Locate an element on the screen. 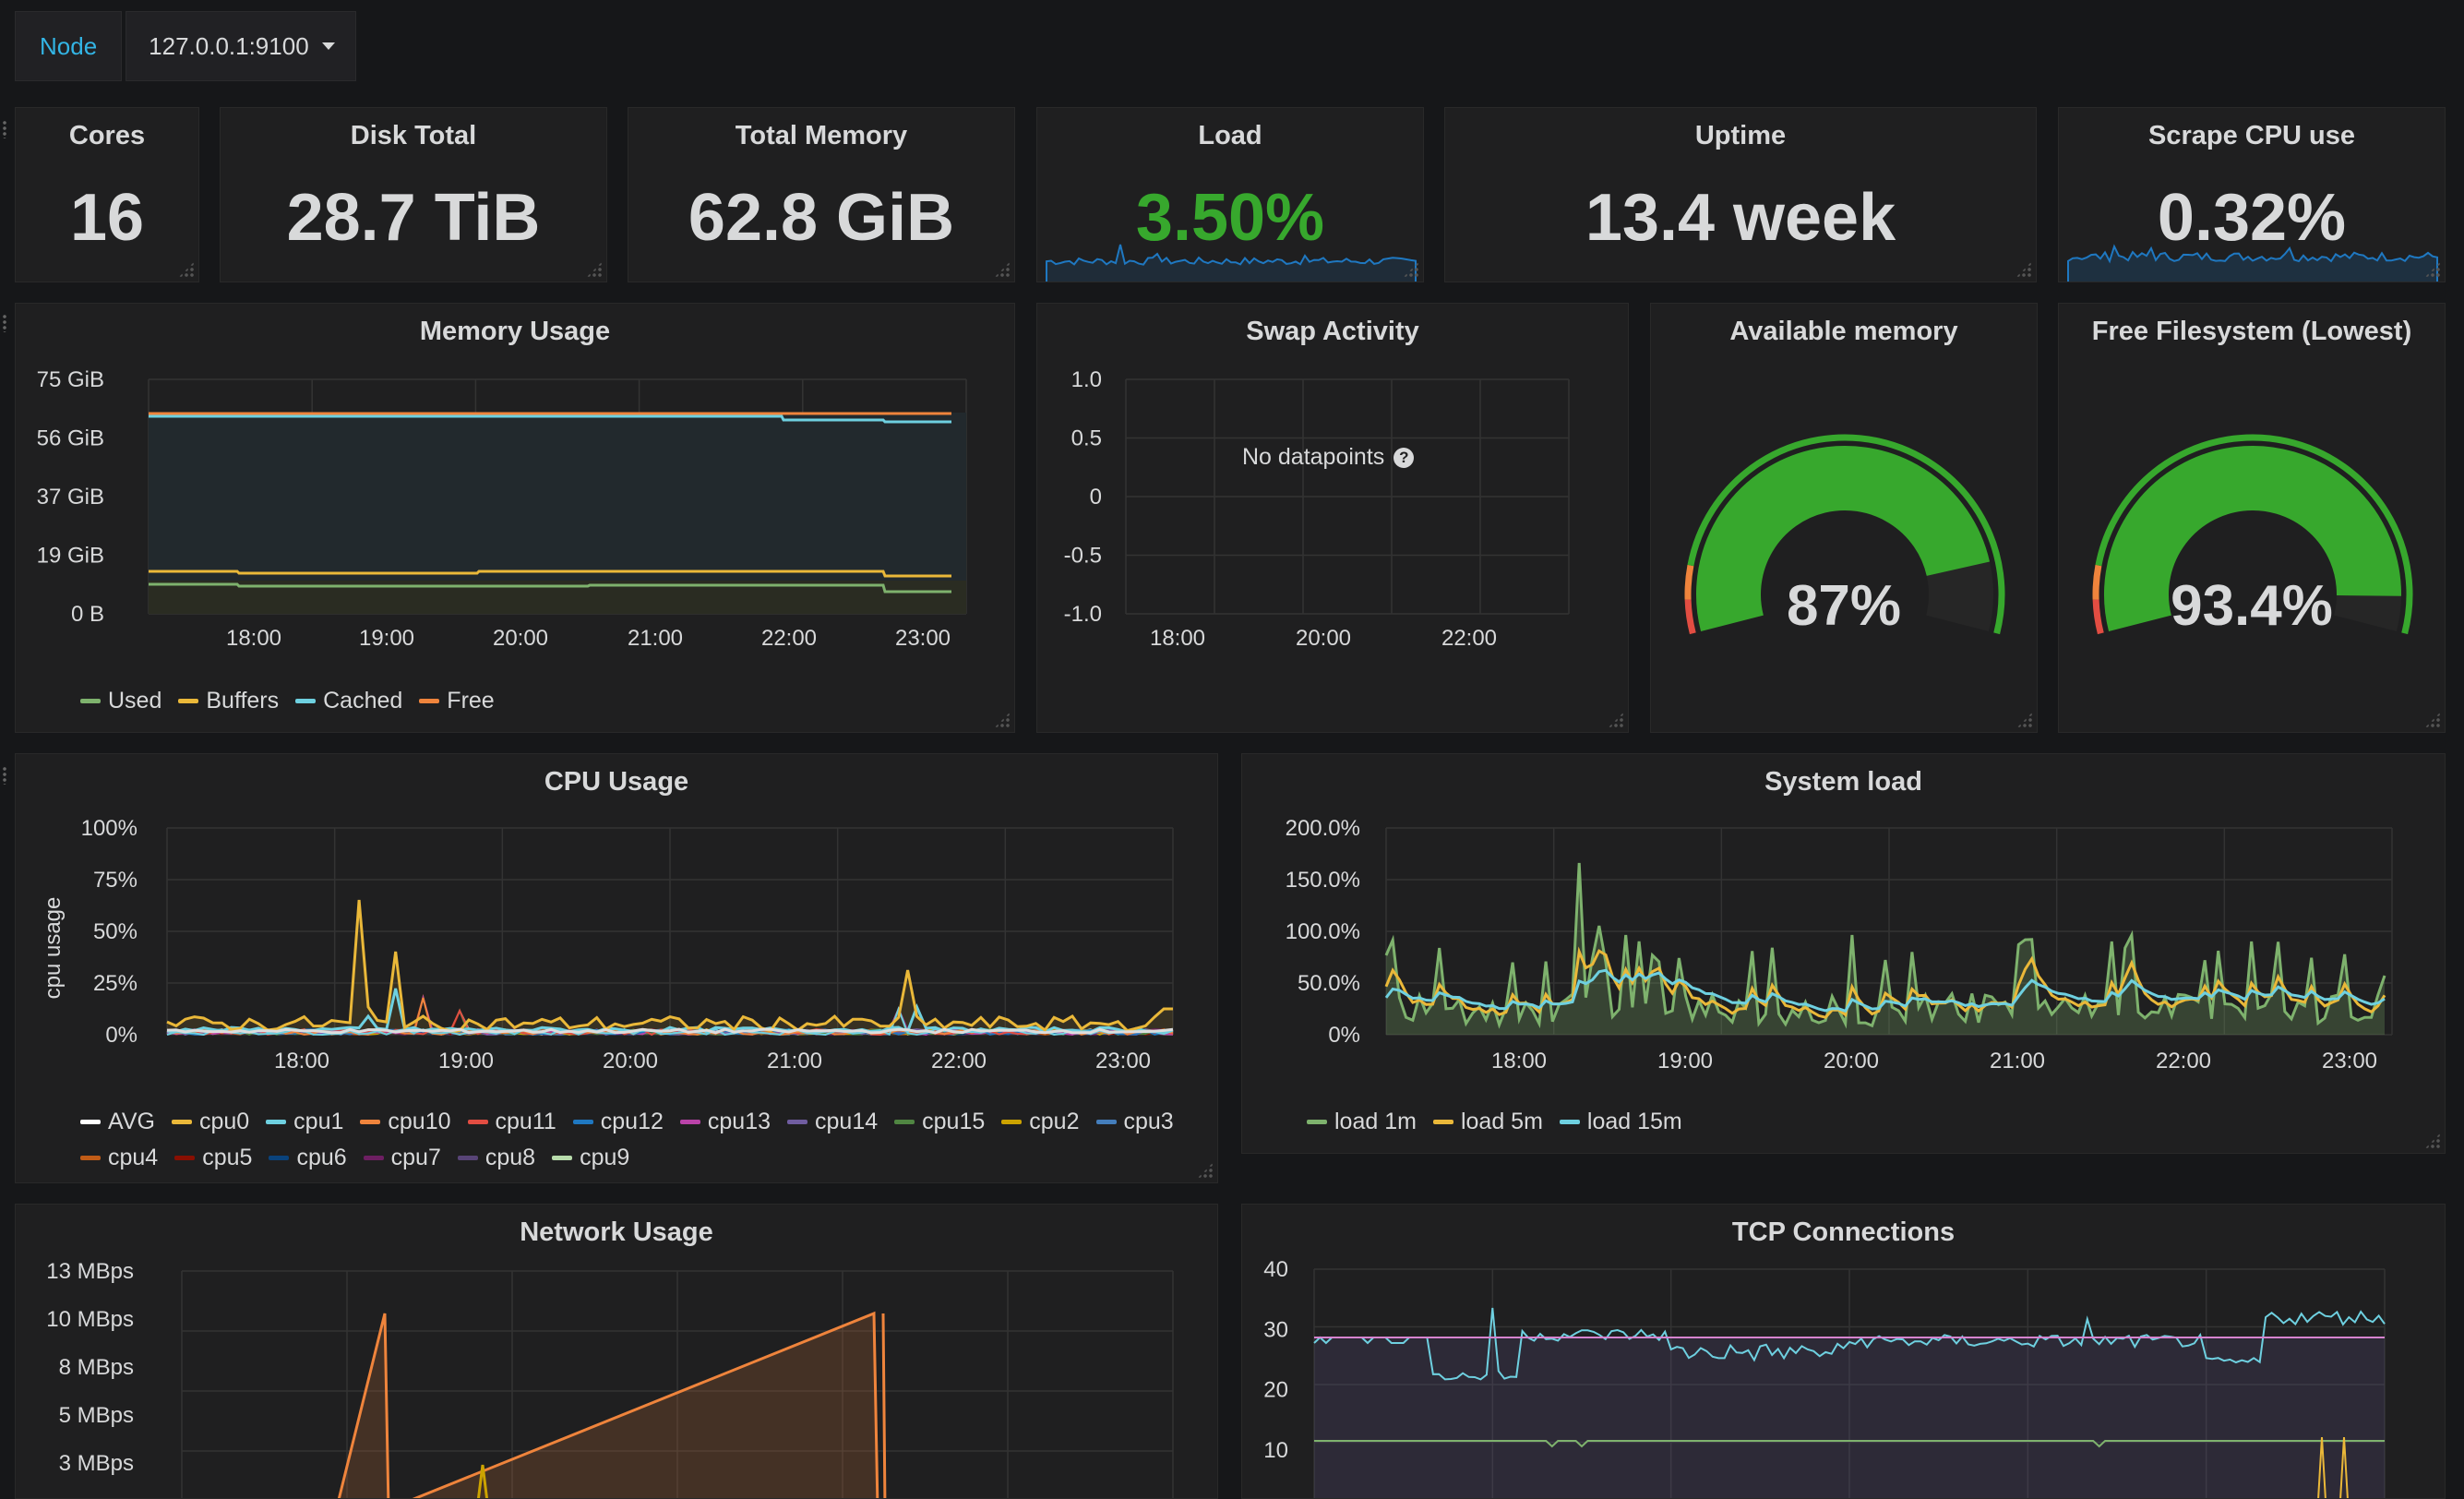  legend-item: Used is located at coordinates (120, 701).